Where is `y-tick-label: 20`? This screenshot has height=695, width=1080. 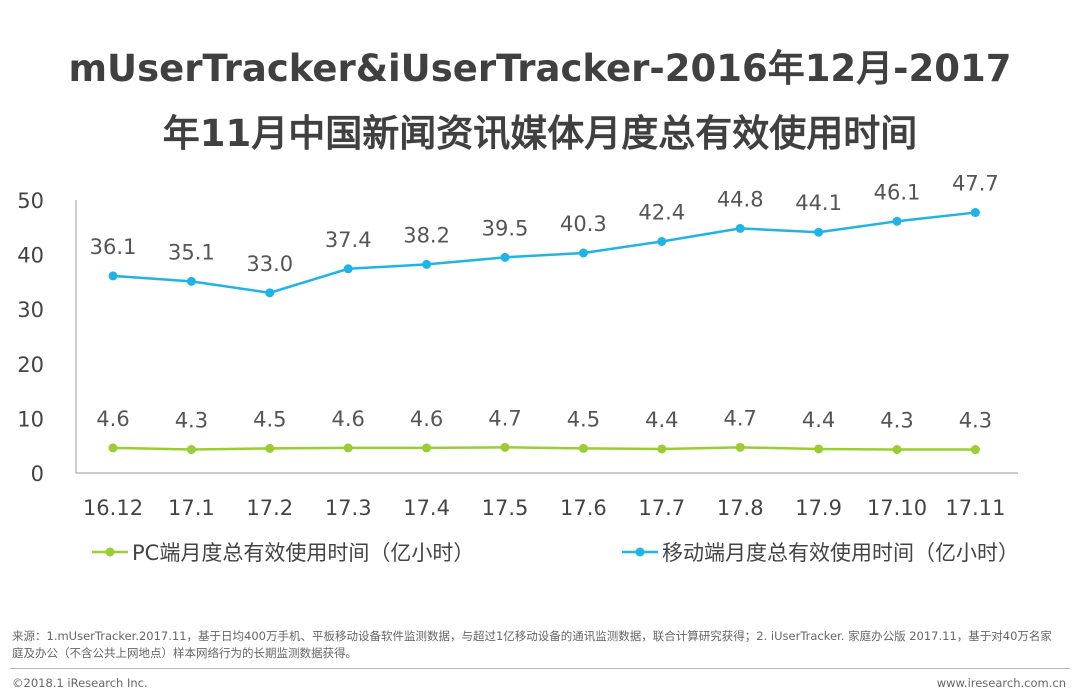
y-tick-label: 20 is located at coordinates (30, 365).